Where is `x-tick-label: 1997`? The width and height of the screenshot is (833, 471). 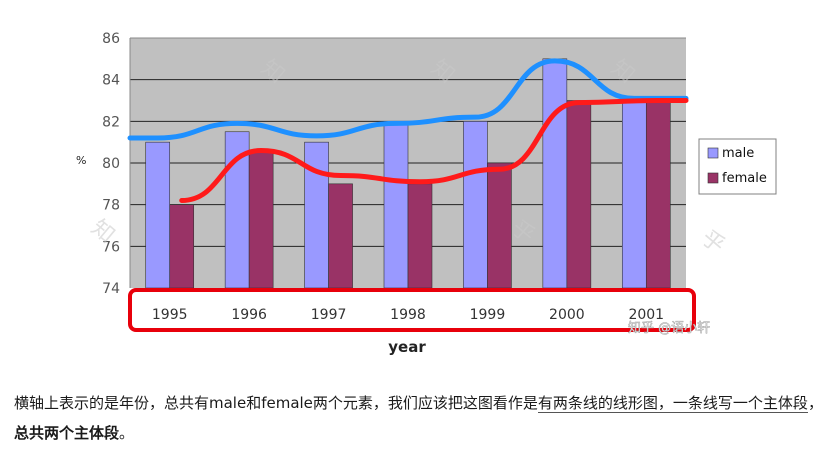
x-tick-label: 1997 is located at coordinates (329, 315).